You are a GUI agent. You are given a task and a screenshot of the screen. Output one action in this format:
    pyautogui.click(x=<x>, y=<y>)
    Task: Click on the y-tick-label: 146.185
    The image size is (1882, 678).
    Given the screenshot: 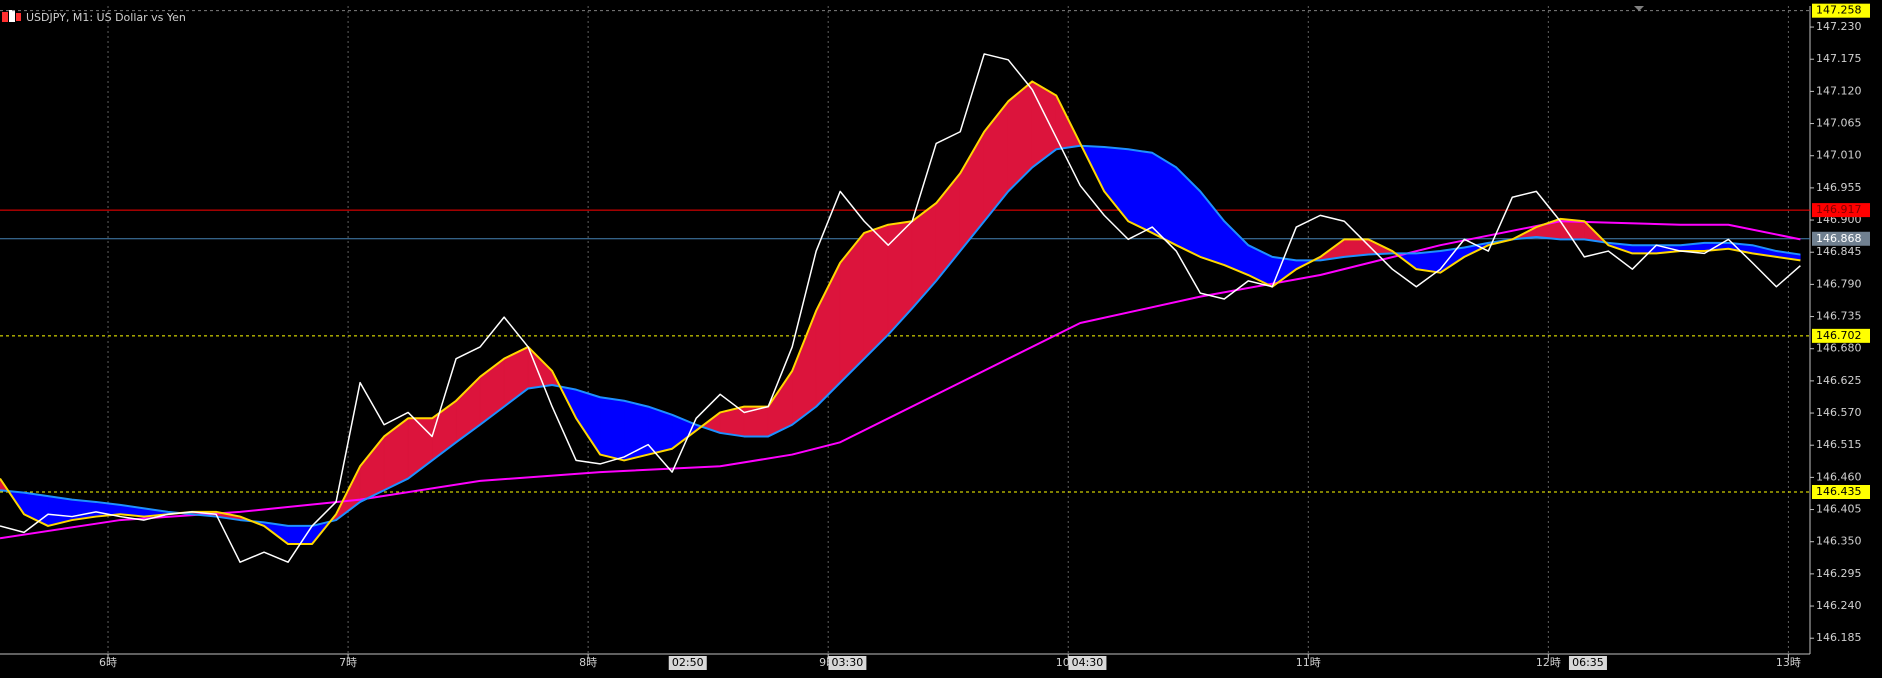 What is the action you would take?
    pyautogui.click(x=1839, y=637)
    